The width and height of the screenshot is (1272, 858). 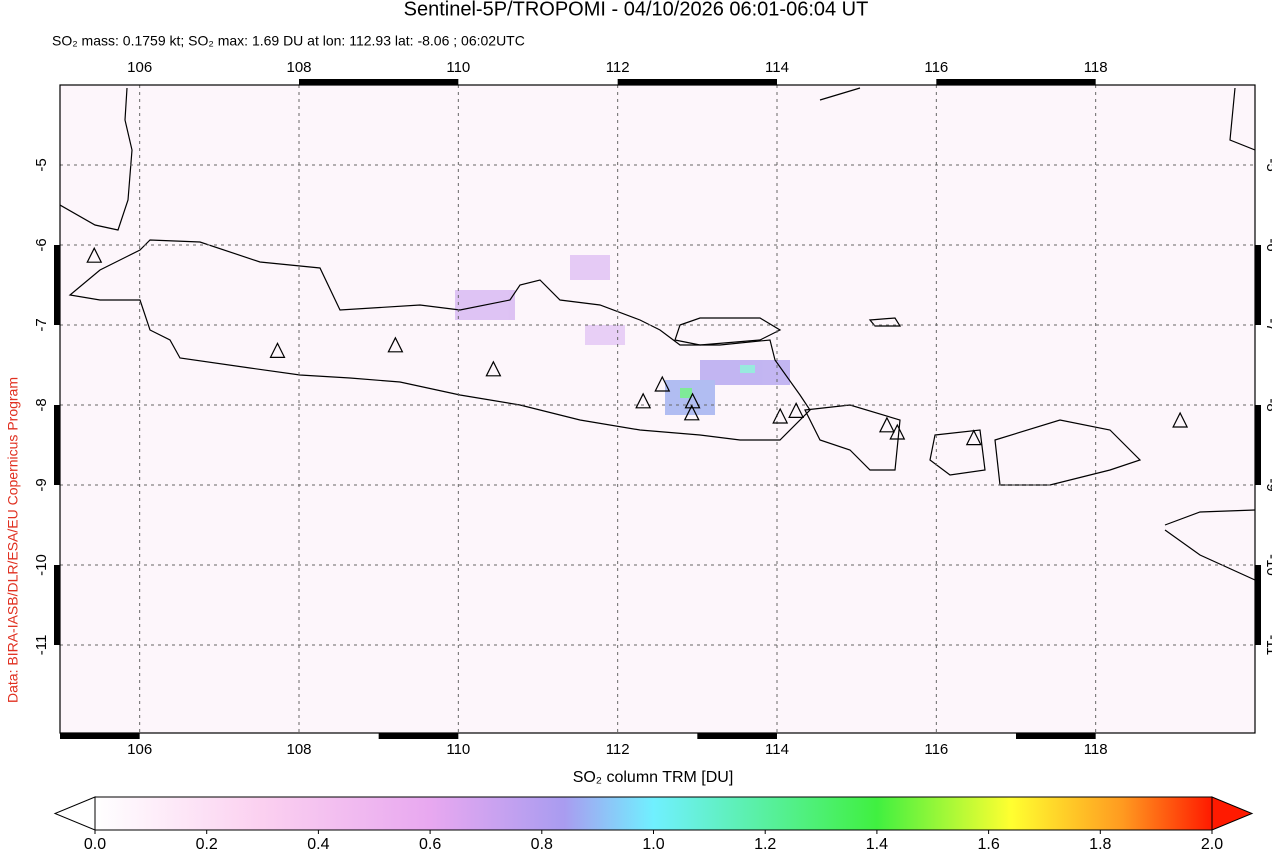 What do you see at coordinates (1212, 844) in the screenshot?
I see `colorbar-tick-label: 2.0` at bounding box center [1212, 844].